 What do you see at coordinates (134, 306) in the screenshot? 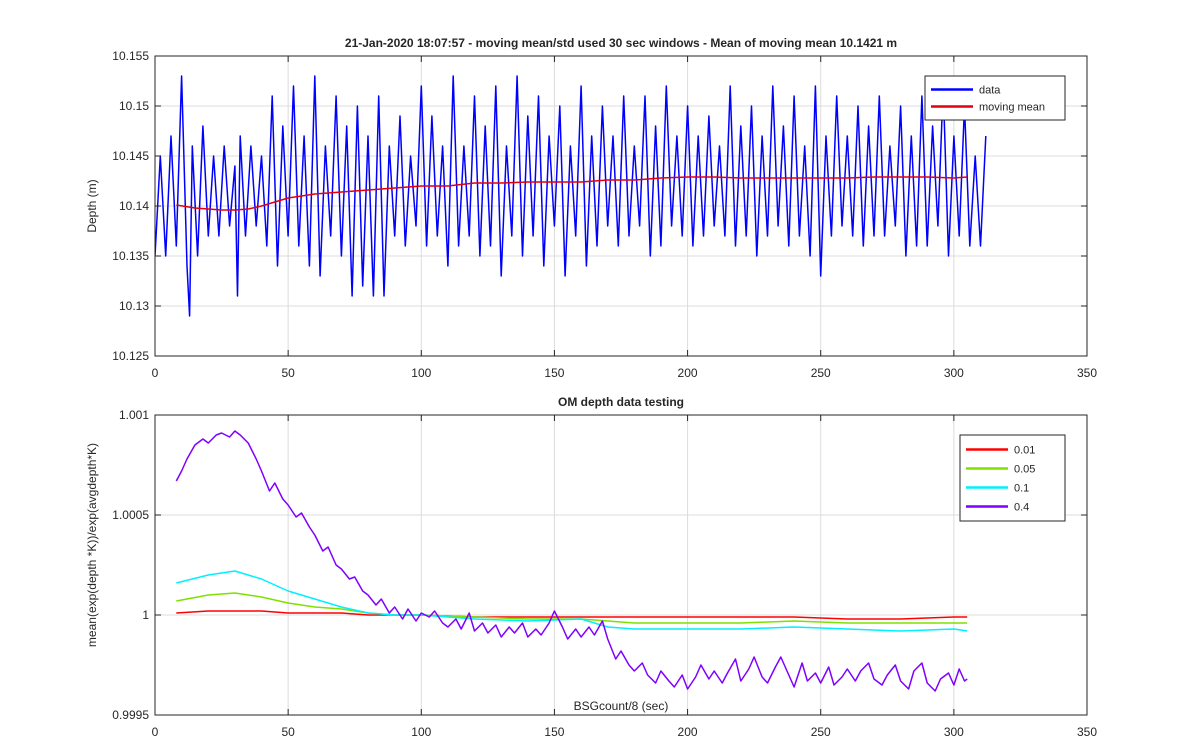
I see `y-tick-label: 10.13` at bounding box center [134, 306].